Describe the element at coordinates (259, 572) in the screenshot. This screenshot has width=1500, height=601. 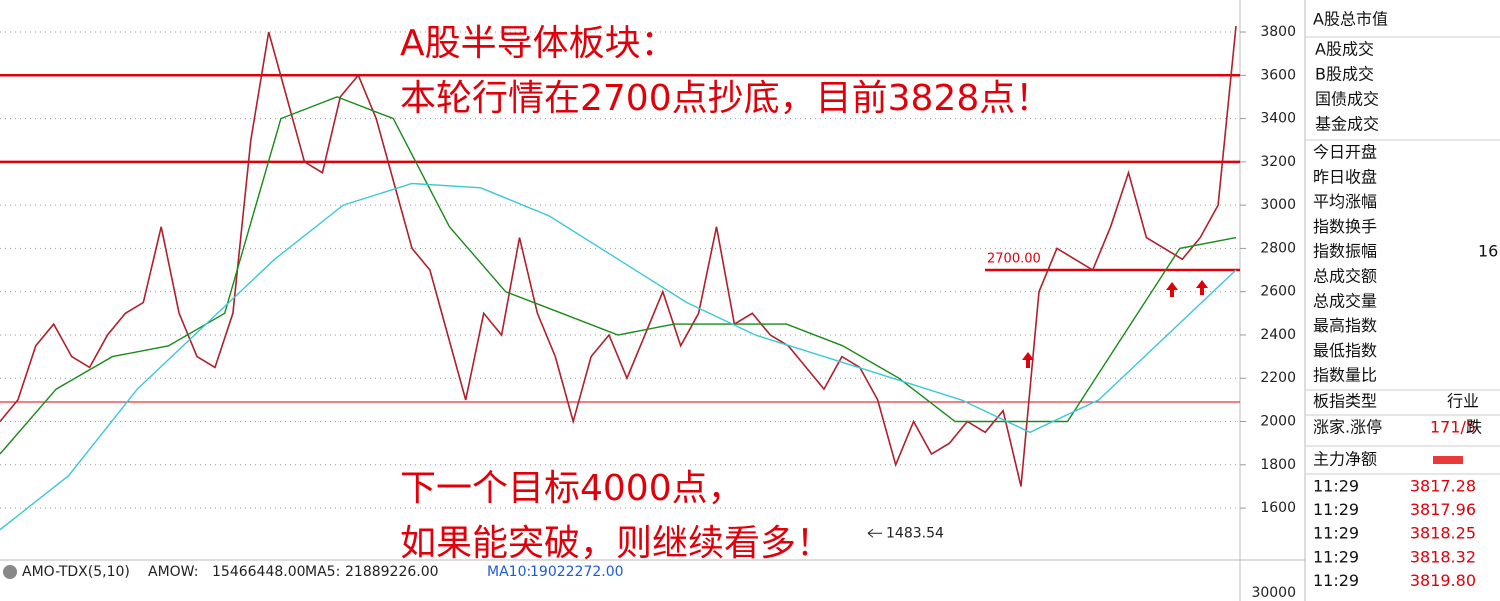
I see `indicator-value: 15466448.00` at that location.